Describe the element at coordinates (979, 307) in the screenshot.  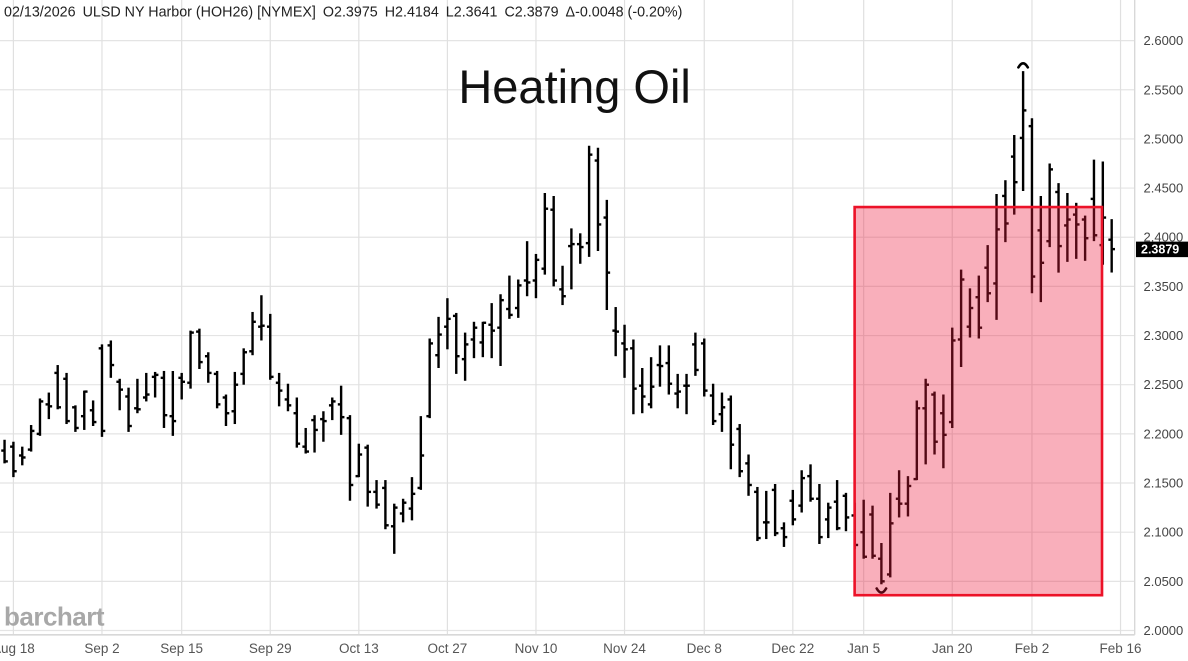
I see `ohlc-bar-Jan23` at that location.